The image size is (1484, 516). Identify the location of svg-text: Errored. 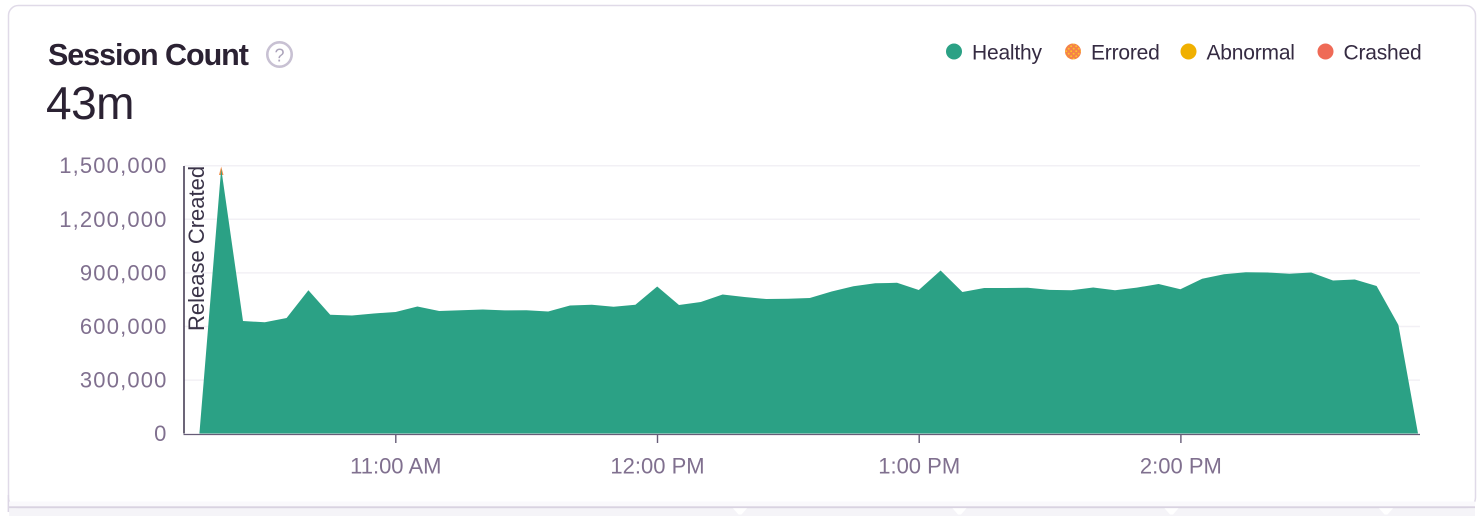
(1125, 53).